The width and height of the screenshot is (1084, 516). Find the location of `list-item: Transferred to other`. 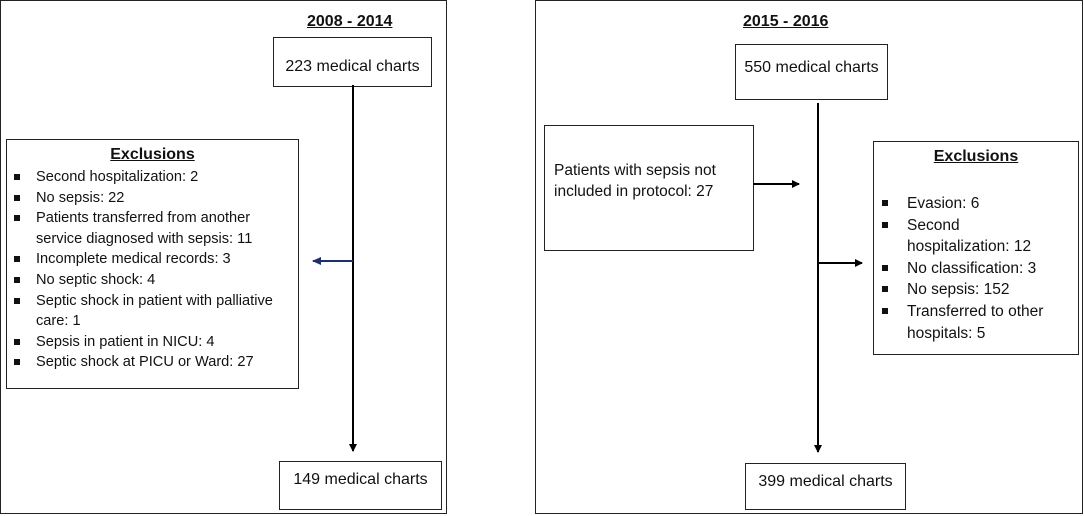

list-item: Transferred to other is located at coordinates (976, 312).